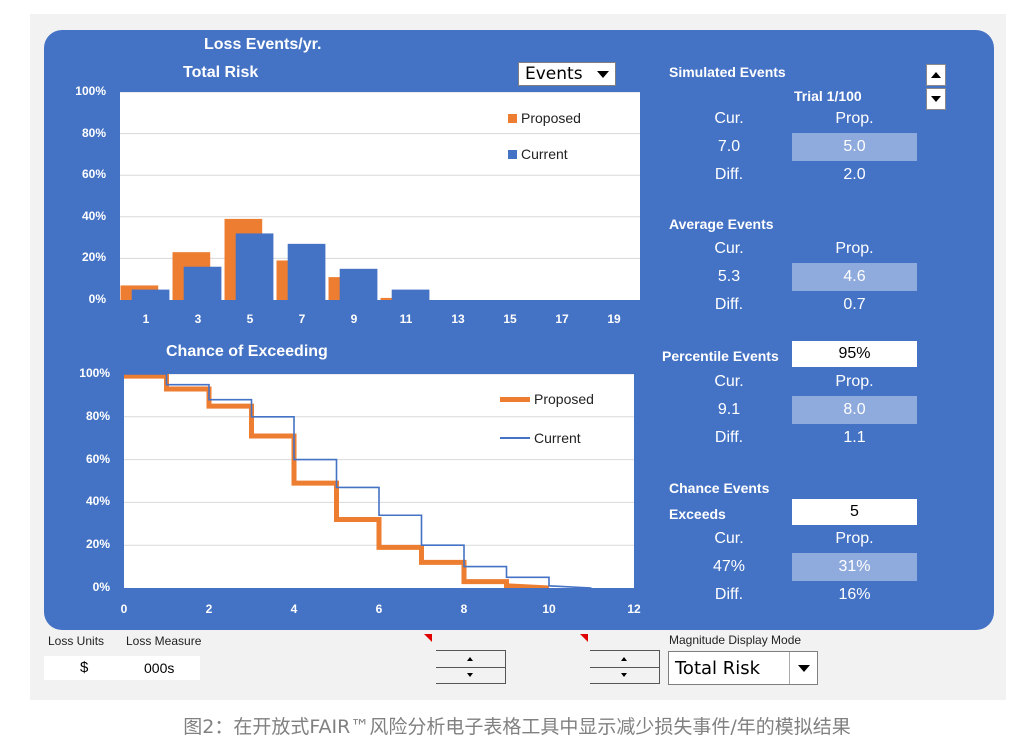 The image size is (1034, 756). Describe the element at coordinates (718, 668) in the screenshot. I see `magnitude-display-value: Total Risk` at that location.